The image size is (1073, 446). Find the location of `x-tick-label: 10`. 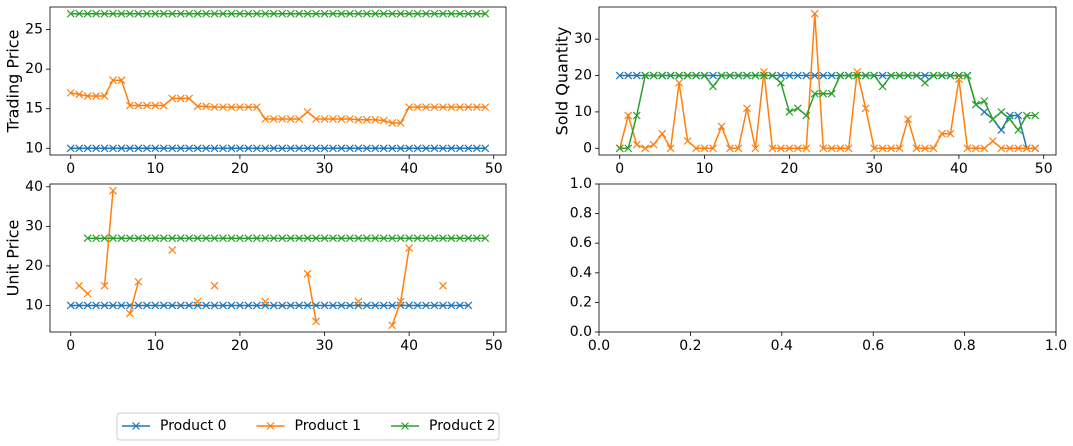

x-tick-label: 10 is located at coordinates (155, 169).